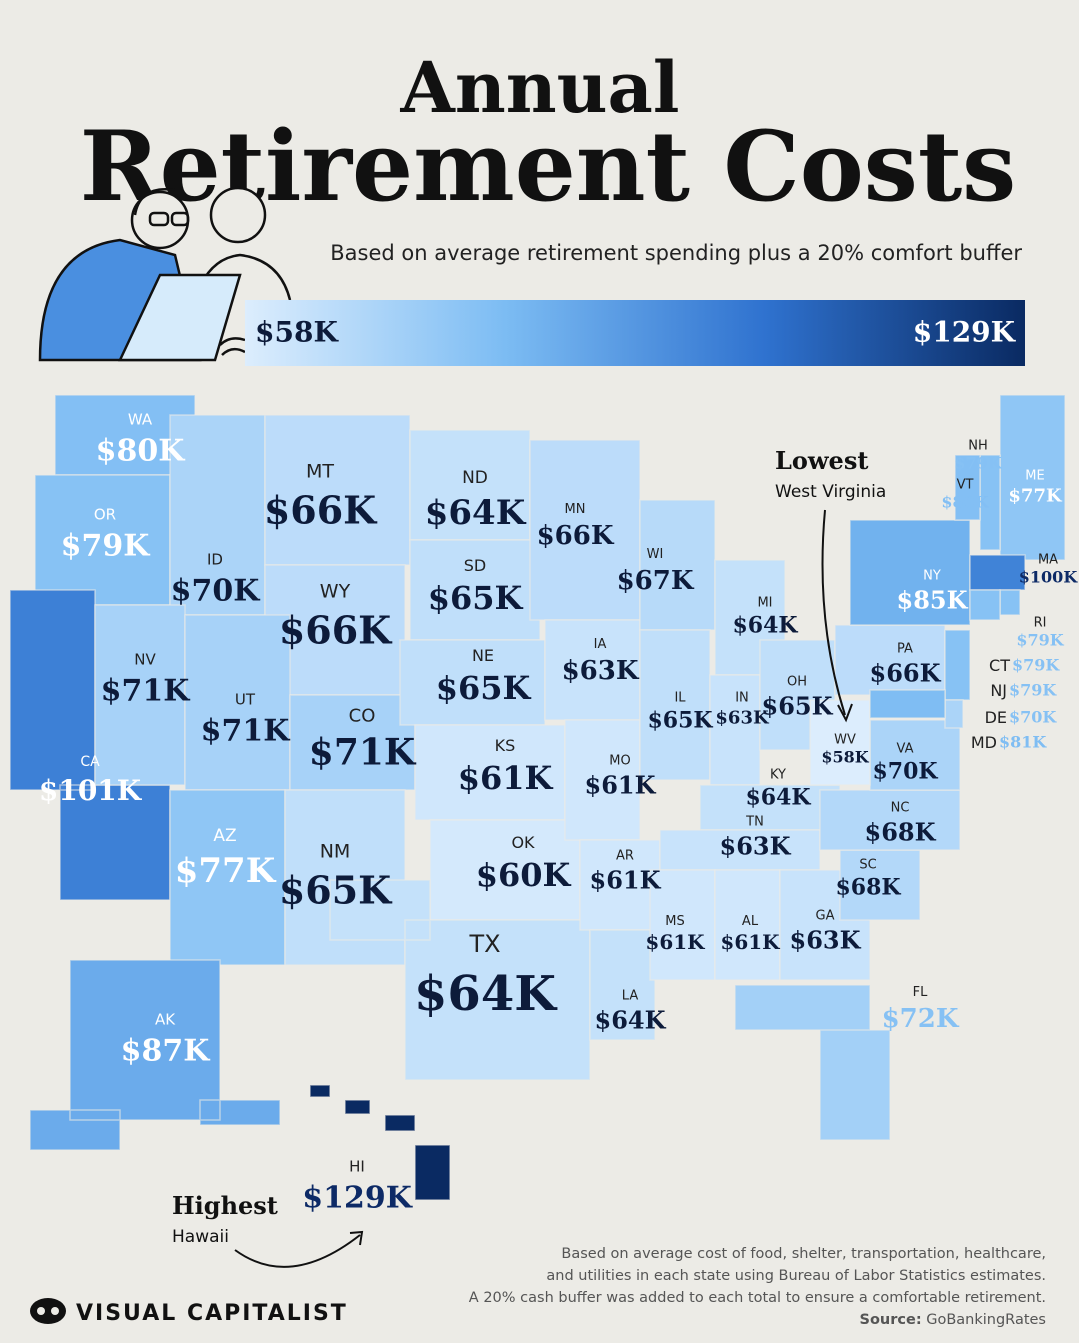 This screenshot has width=1079, height=1343. I want to click on state-abbr: OK, so click(523, 842).